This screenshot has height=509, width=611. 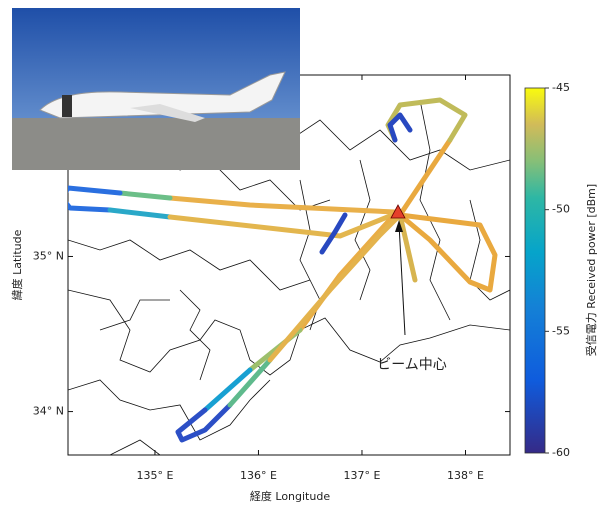 I want to click on annotation-arrow, so click(x=402, y=279).